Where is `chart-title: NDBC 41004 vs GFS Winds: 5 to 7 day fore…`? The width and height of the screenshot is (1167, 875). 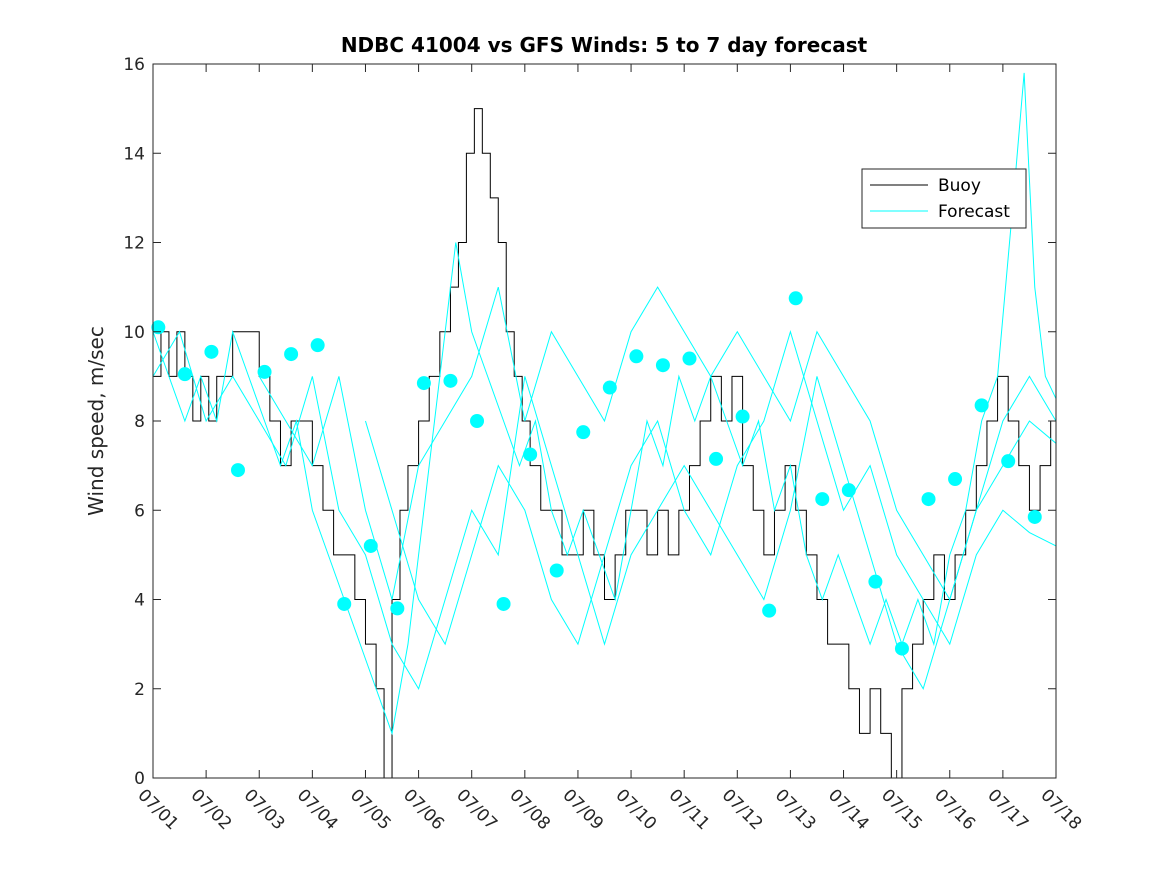
chart-title: NDBC 41004 vs GFS Winds: 5 to 7 day fore… is located at coordinates (604, 45).